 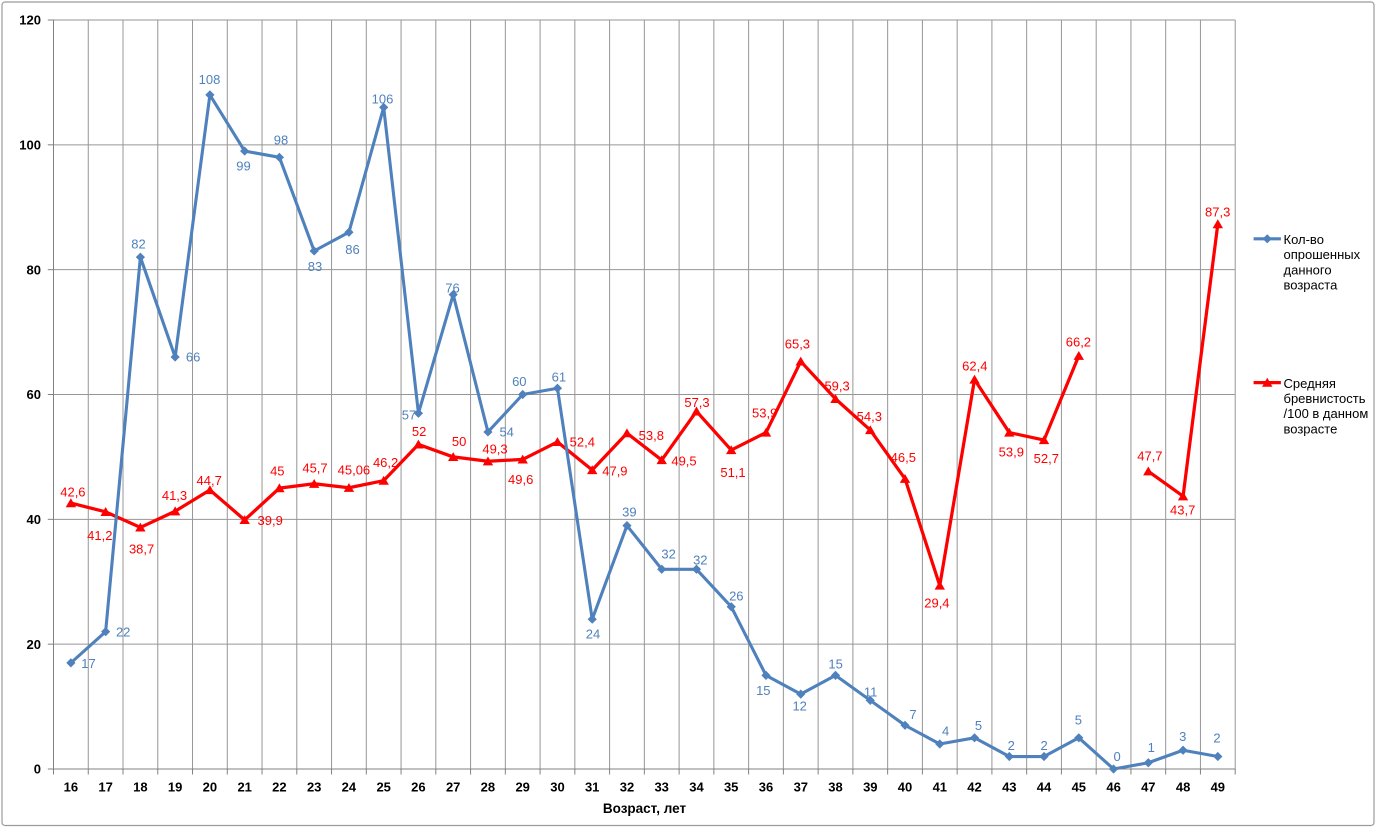 I want to click on svg-text: 41,3, so click(x=174, y=495).